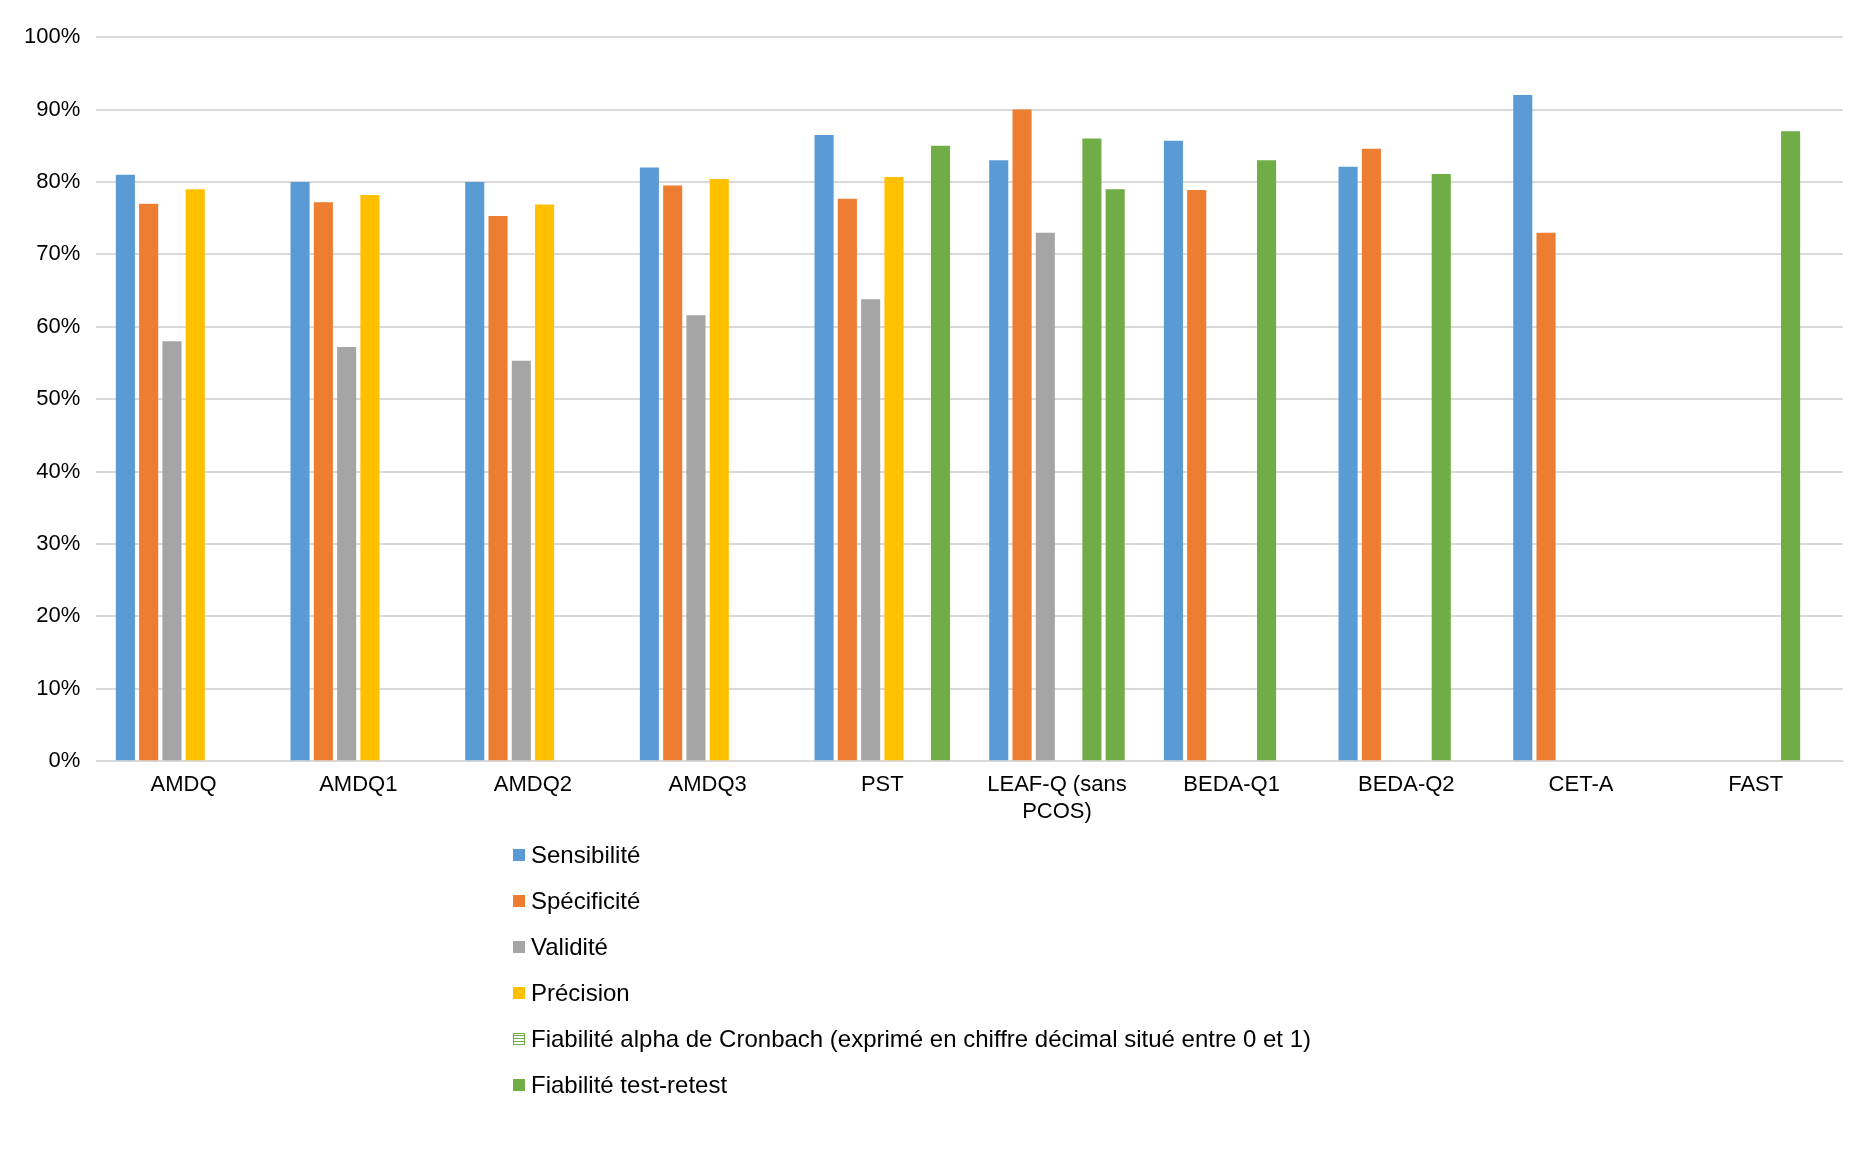 Image resolution: width=1863 pixels, height=1149 pixels. What do you see at coordinates (64, 760) in the screenshot?
I see `y-tick-label: 0%` at bounding box center [64, 760].